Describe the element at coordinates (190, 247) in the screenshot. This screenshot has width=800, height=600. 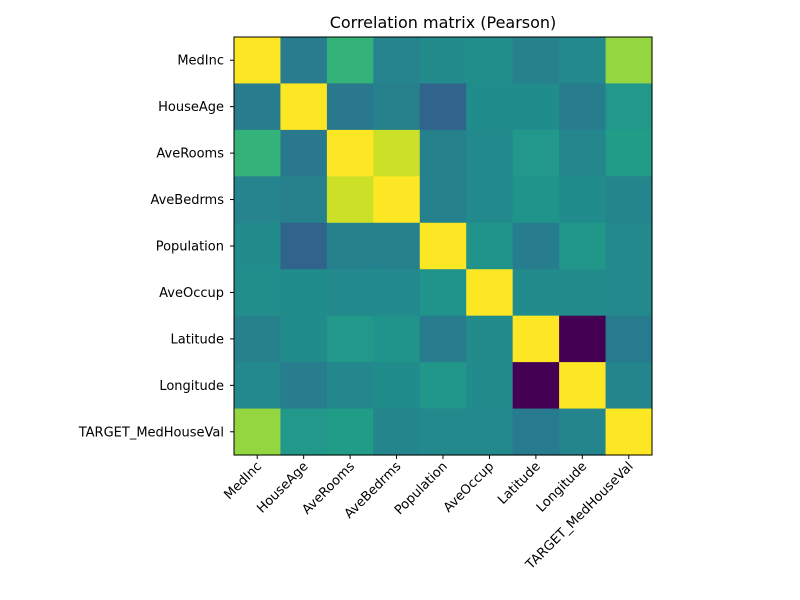
I see `y-tick-label: Population` at that location.